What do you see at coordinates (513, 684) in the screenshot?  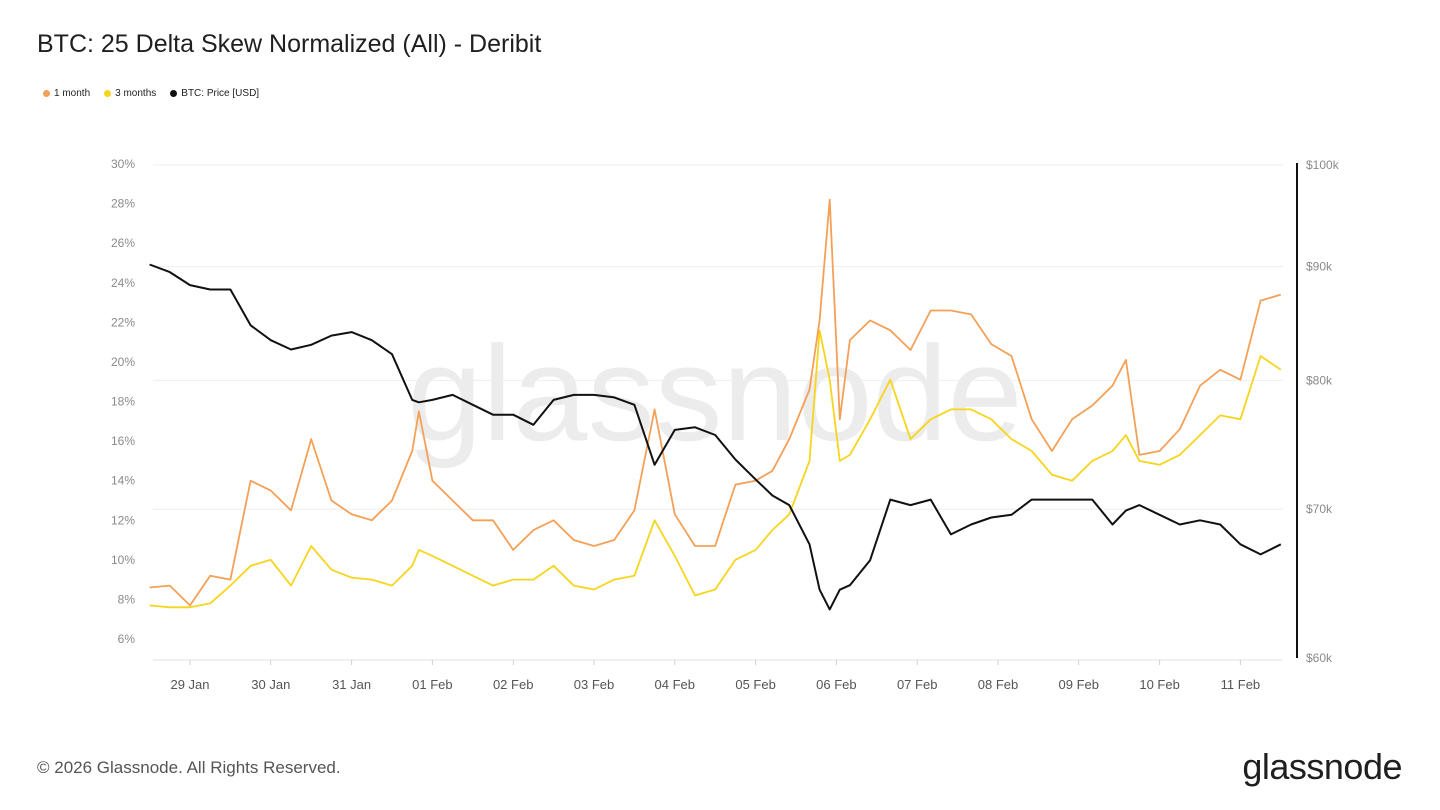 I see `x-tick-label: 02 Feb` at bounding box center [513, 684].